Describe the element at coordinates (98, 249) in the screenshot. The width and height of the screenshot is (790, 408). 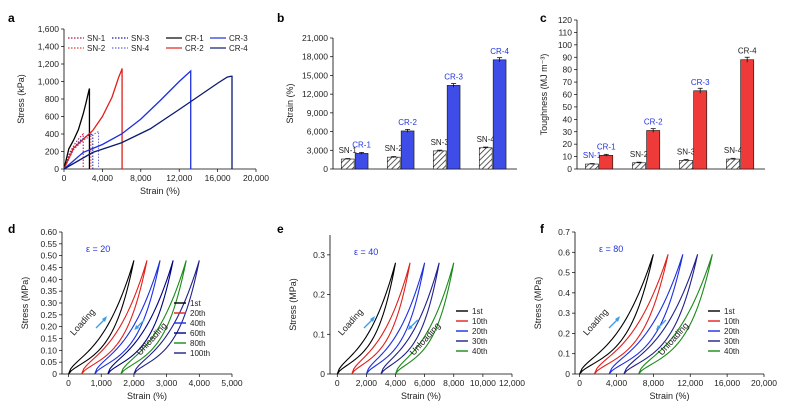
I see `epsilon-label: ε = 20` at that location.